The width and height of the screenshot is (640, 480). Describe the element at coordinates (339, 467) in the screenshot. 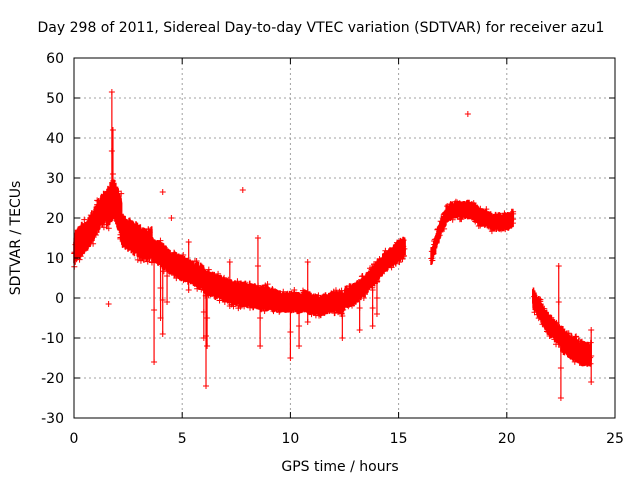

I see `x-axis-label: GPS time / hours` at that location.